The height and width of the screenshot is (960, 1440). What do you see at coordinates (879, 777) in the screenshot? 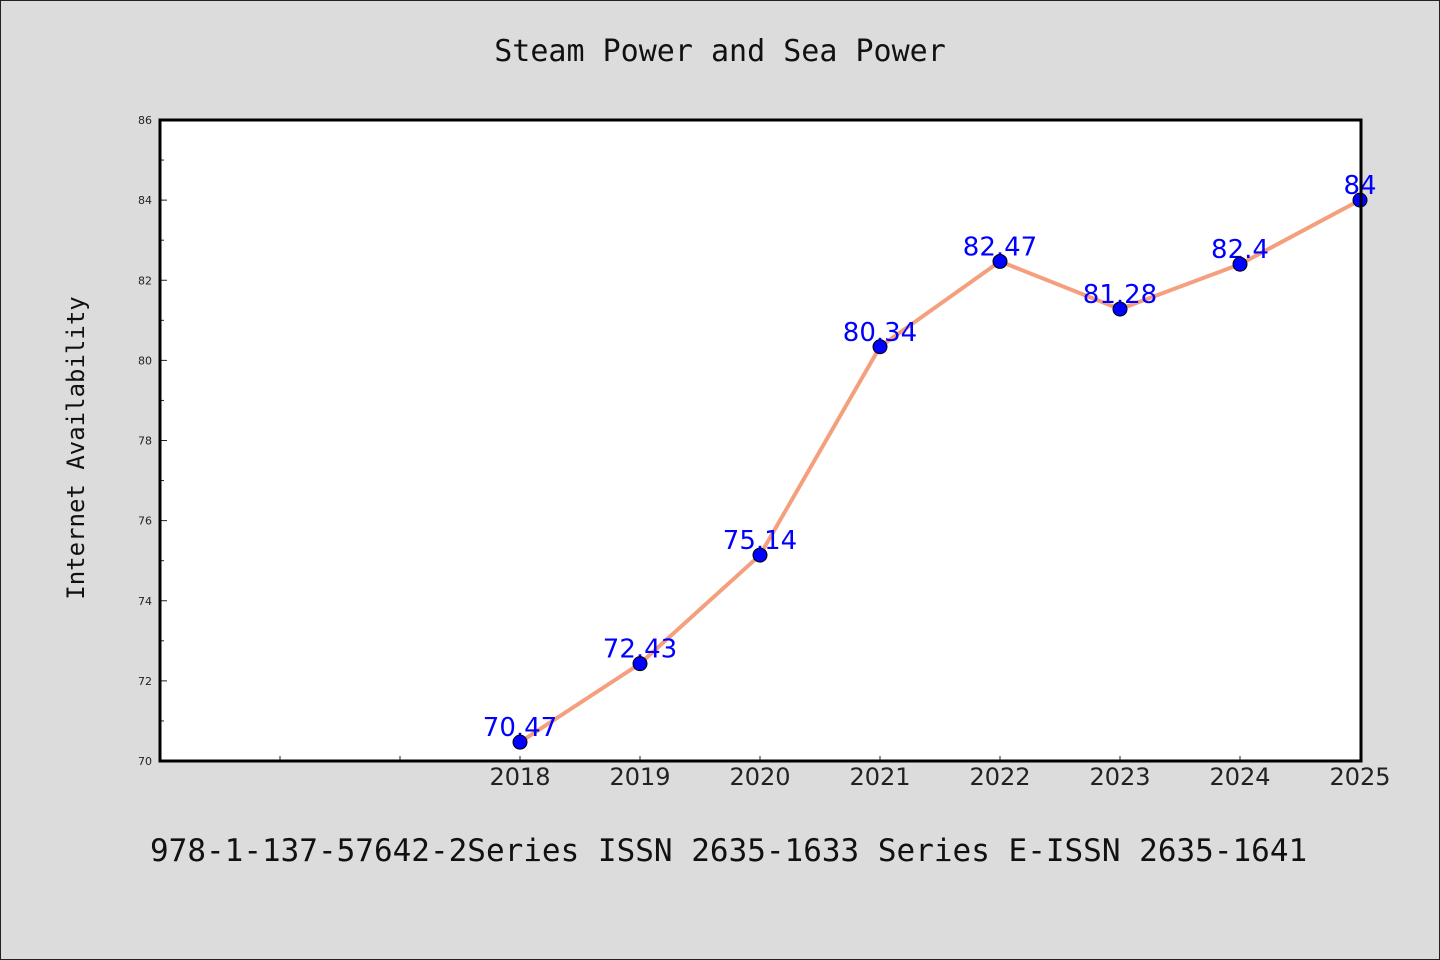
I see `x-tick-label: 2021` at bounding box center [879, 777].